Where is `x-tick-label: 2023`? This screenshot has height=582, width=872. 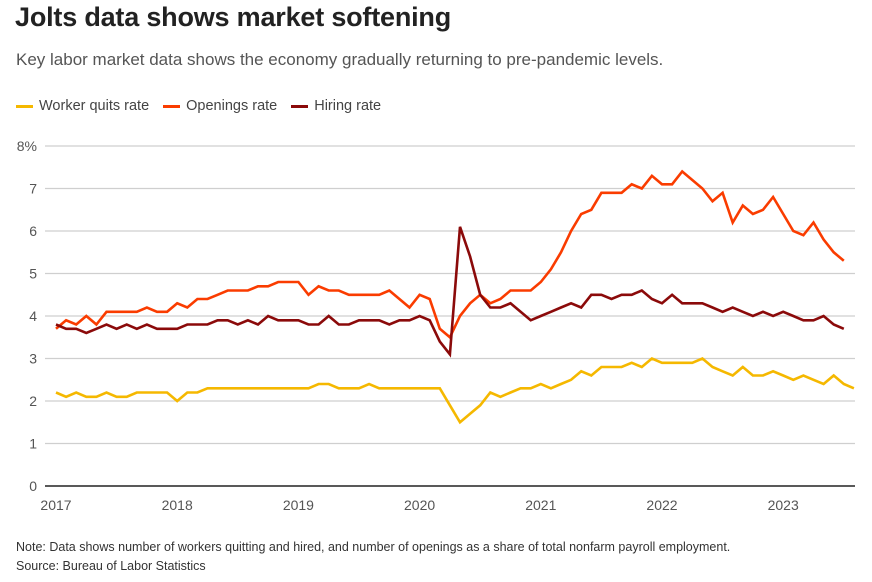 x-tick-label: 2023 is located at coordinates (783, 505).